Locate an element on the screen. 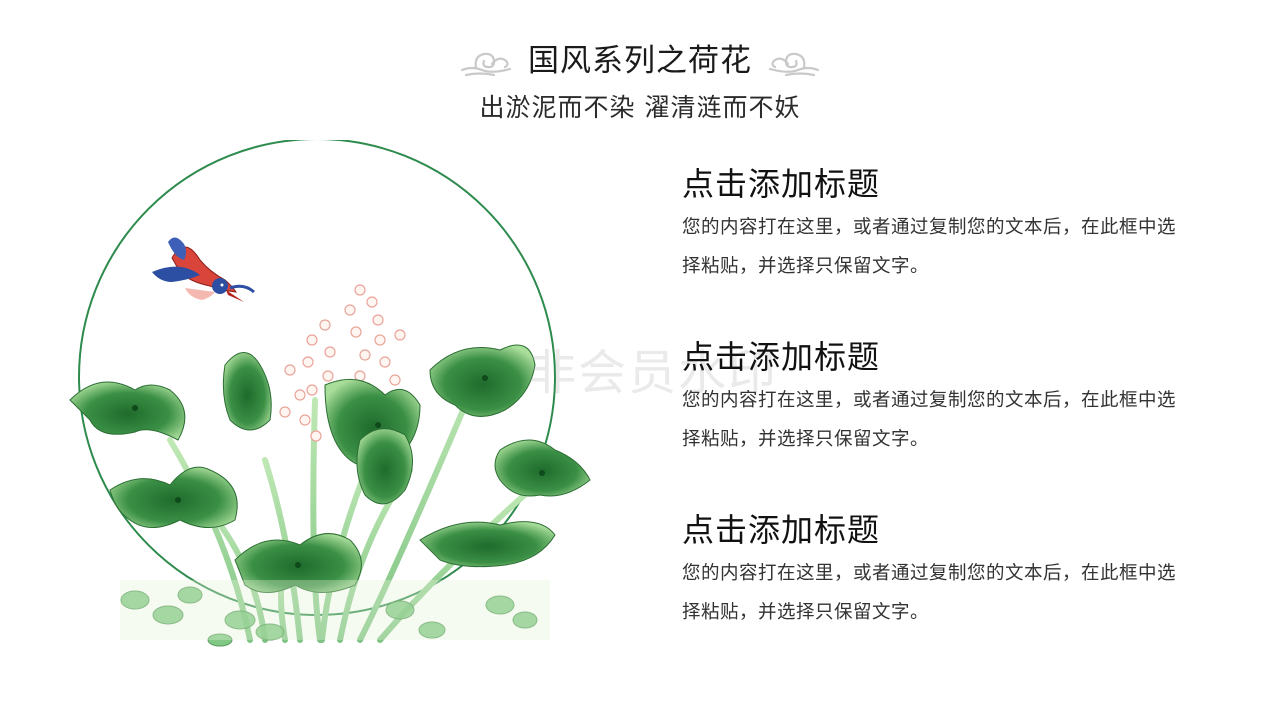 The image size is (1280, 720). title-row: 国风系列之荷花 is located at coordinates (640, 61).